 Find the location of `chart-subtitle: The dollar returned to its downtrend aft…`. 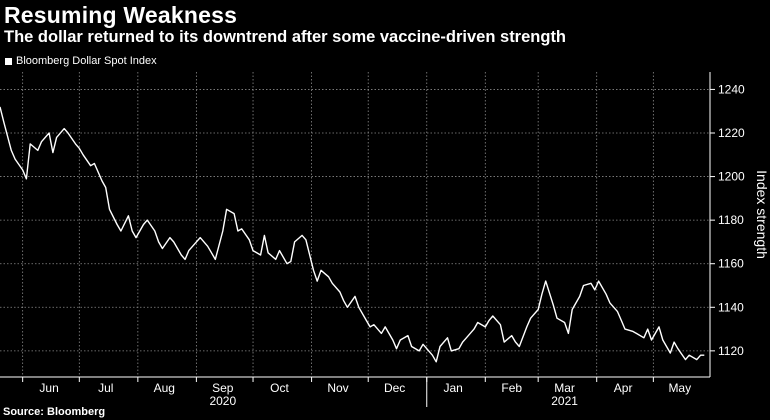

chart-subtitle: The dollar returned to its downtrend aft… is located at coordinates (285, 37).